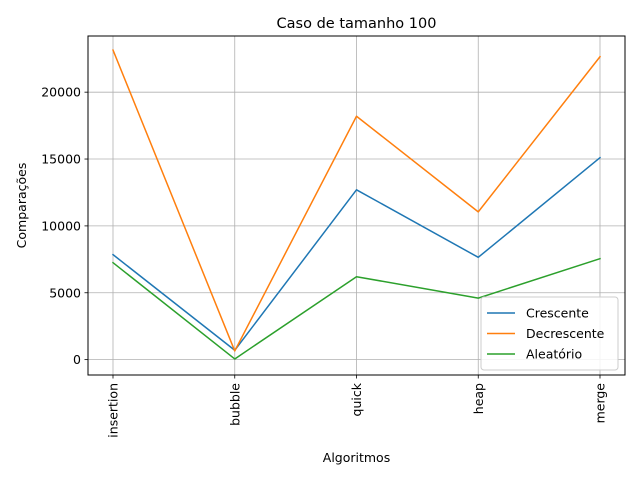 The image size is (640, 480). I want to click on legend: Crescente Decrescente Aleatório, so click(549, 333).